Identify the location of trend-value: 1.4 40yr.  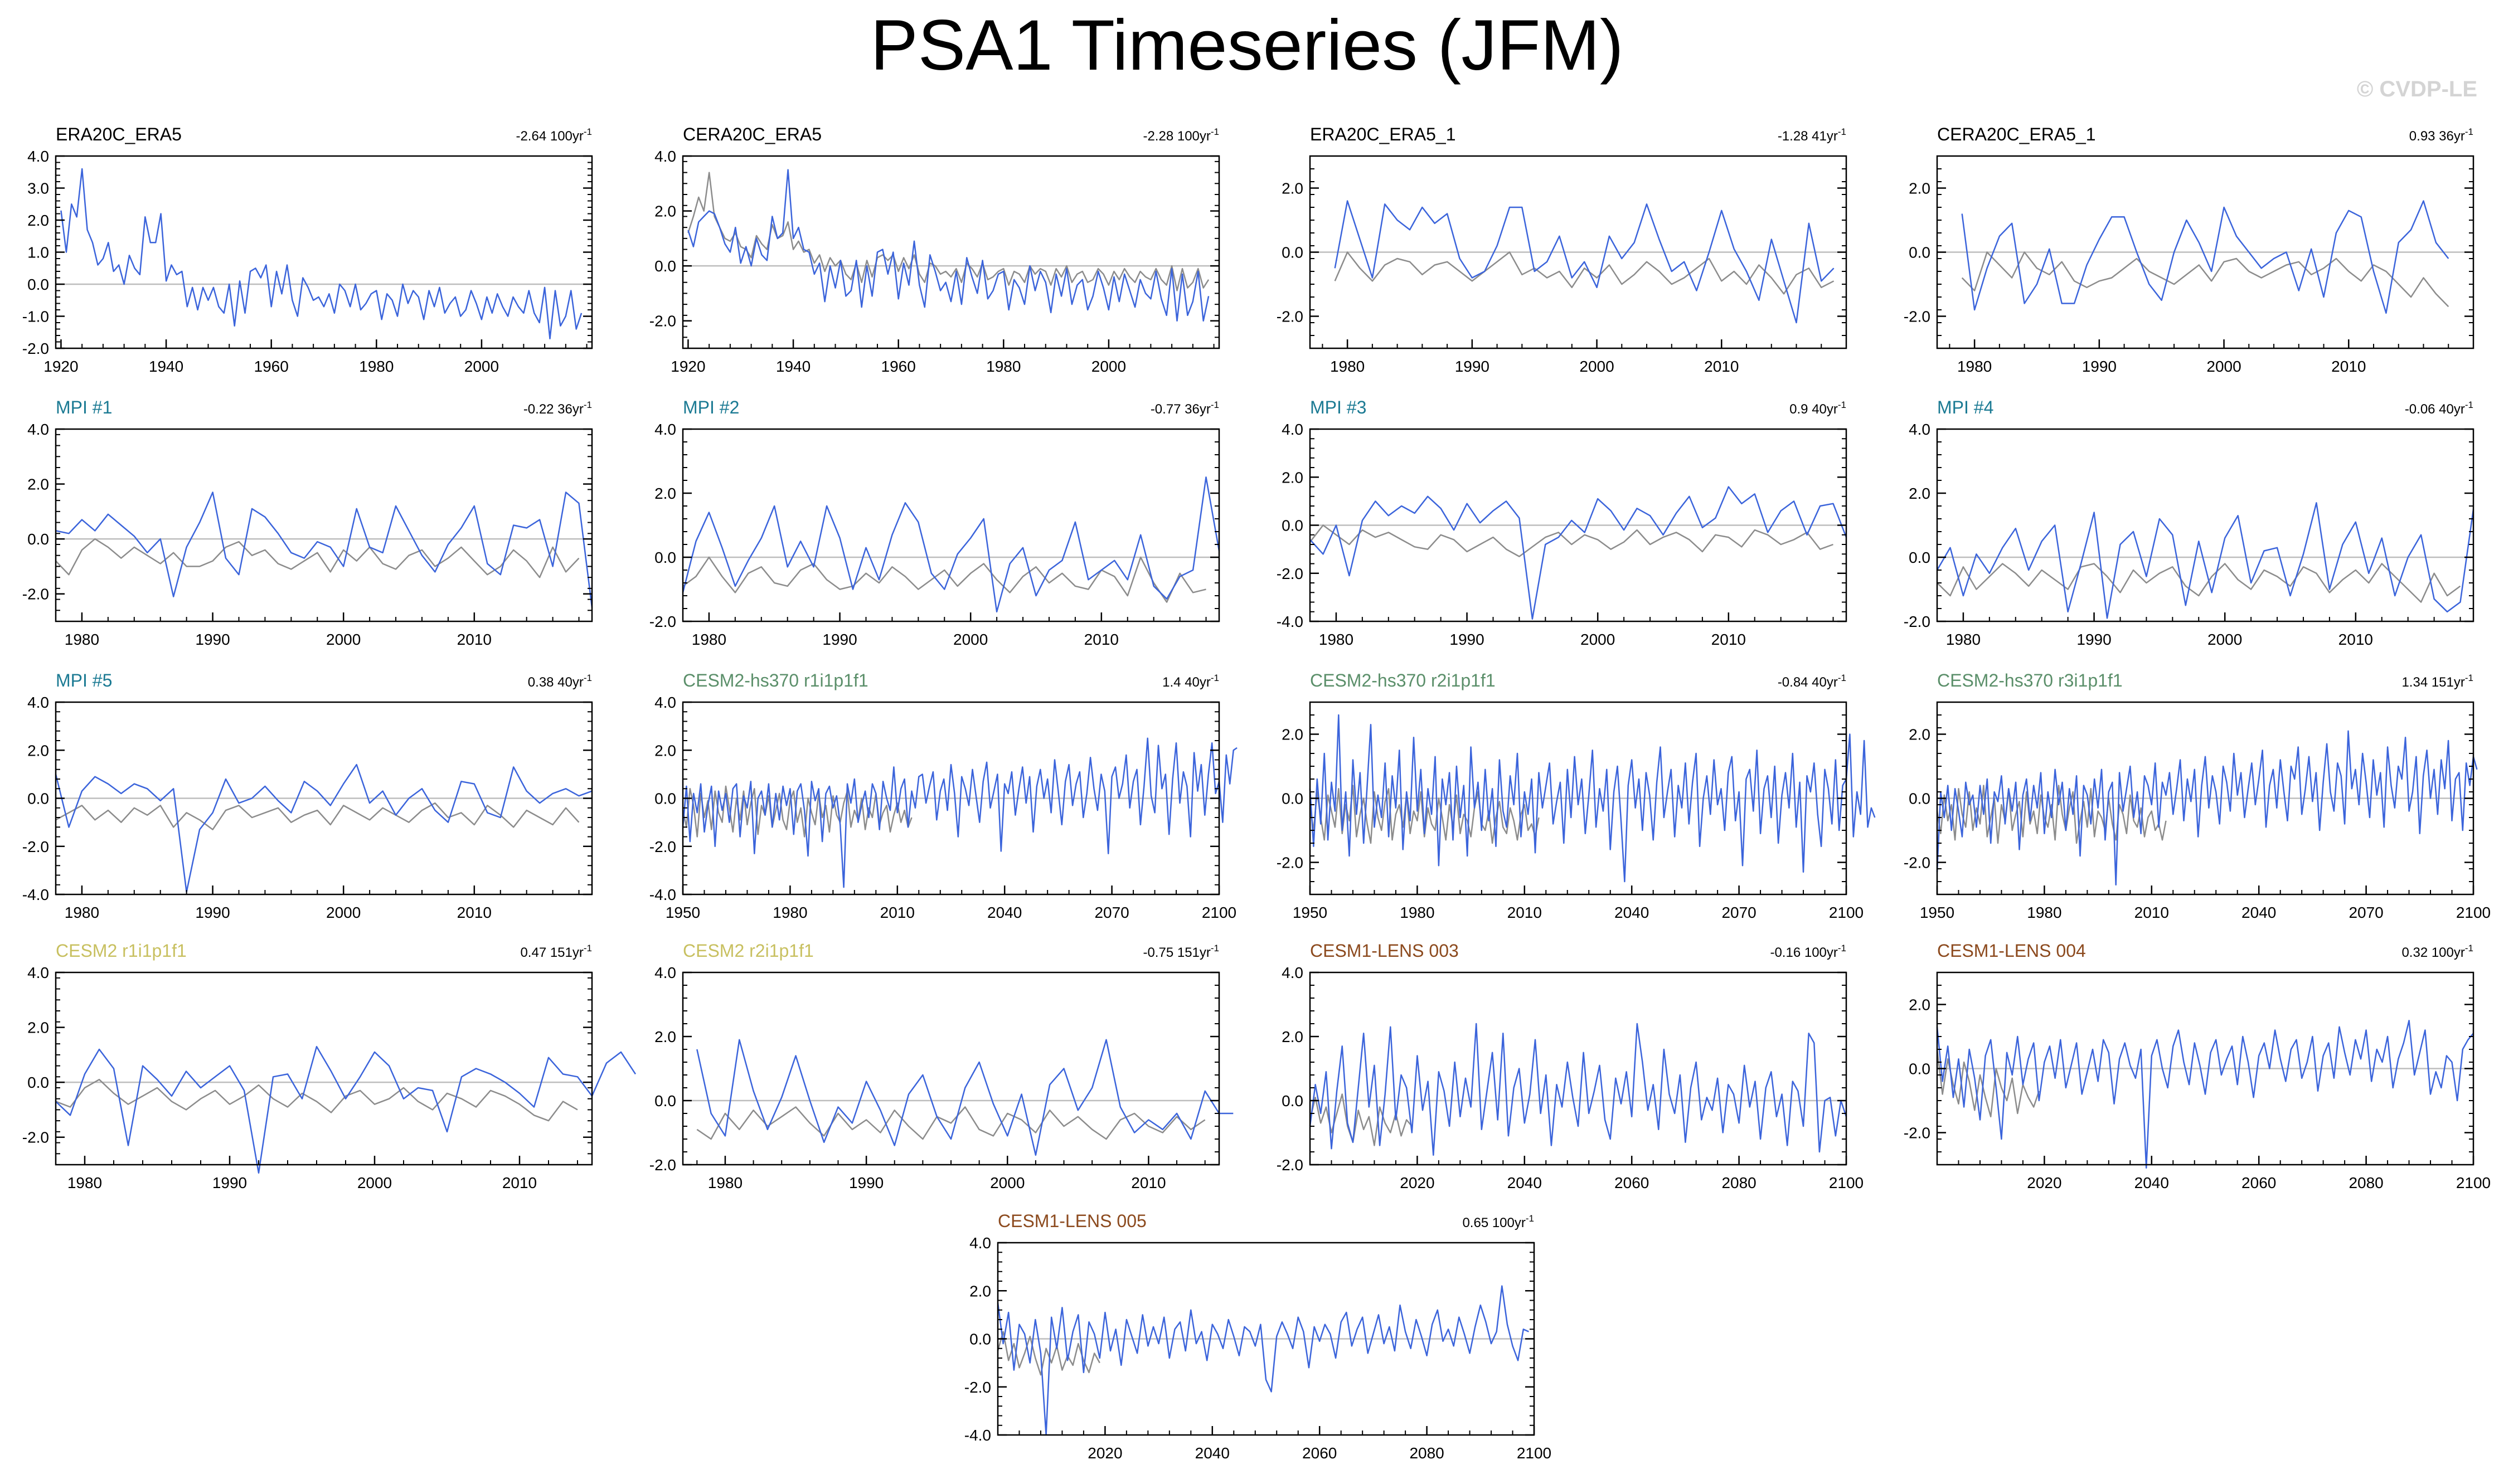
(1186, 682).